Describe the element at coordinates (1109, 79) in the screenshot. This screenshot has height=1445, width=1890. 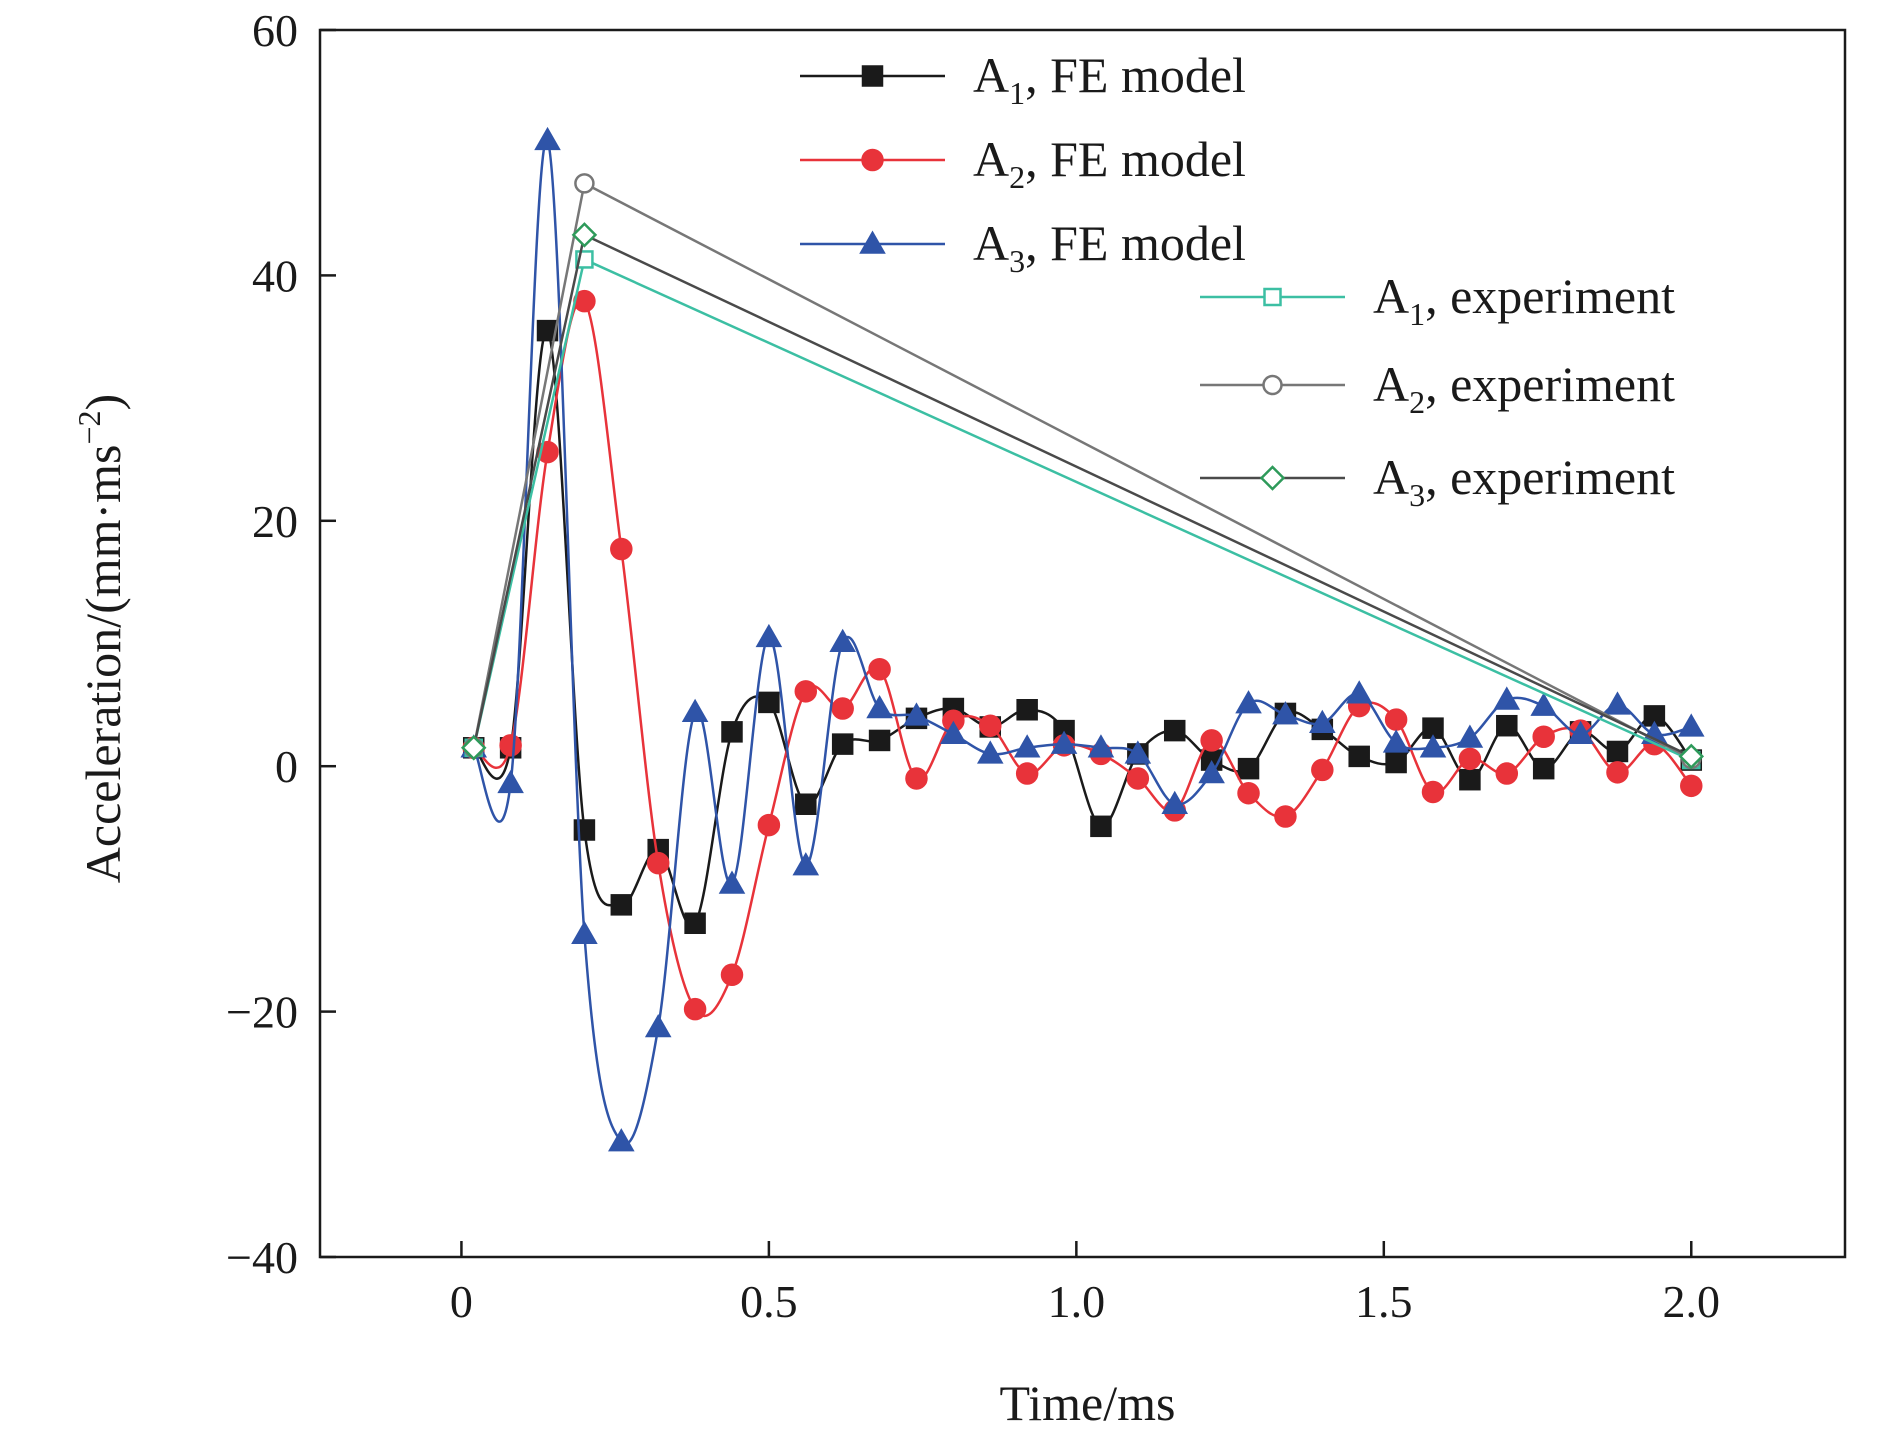
I see `legend-label: A1, FE model` at that location.